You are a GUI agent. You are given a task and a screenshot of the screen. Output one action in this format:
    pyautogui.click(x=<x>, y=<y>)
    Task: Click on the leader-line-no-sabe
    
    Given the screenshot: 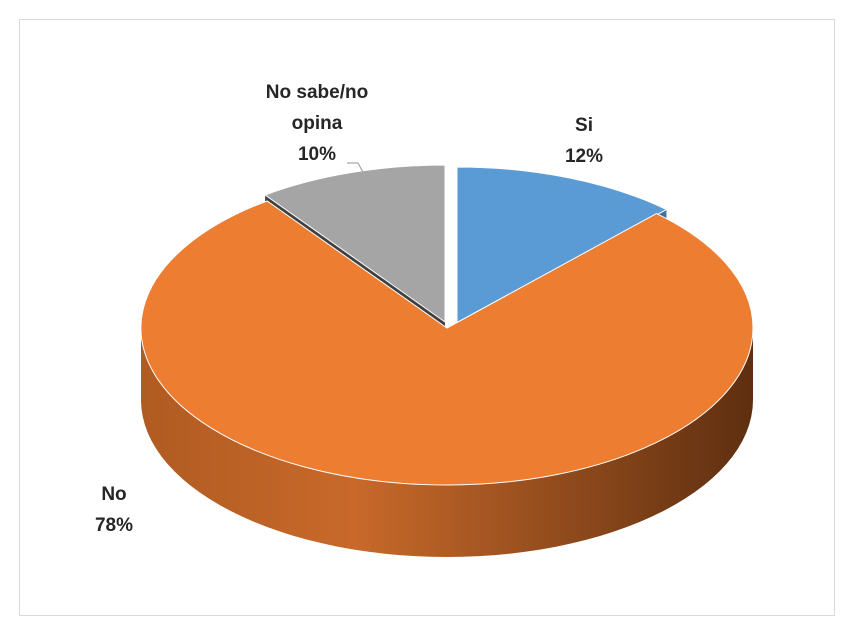 What is the action you would take?
    pyautogui.click(x=356, y=169)
    